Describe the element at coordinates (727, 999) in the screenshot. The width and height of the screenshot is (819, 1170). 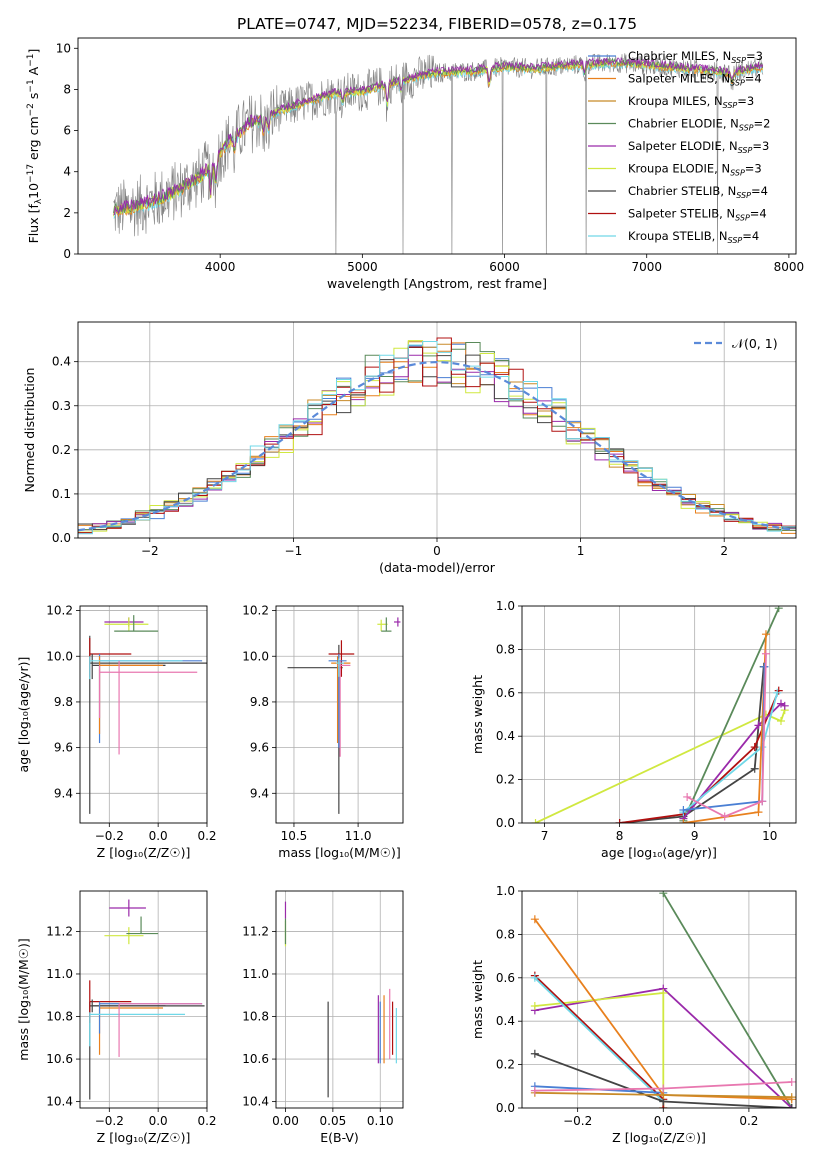
I see `series-chabrier_elodie` at that location.